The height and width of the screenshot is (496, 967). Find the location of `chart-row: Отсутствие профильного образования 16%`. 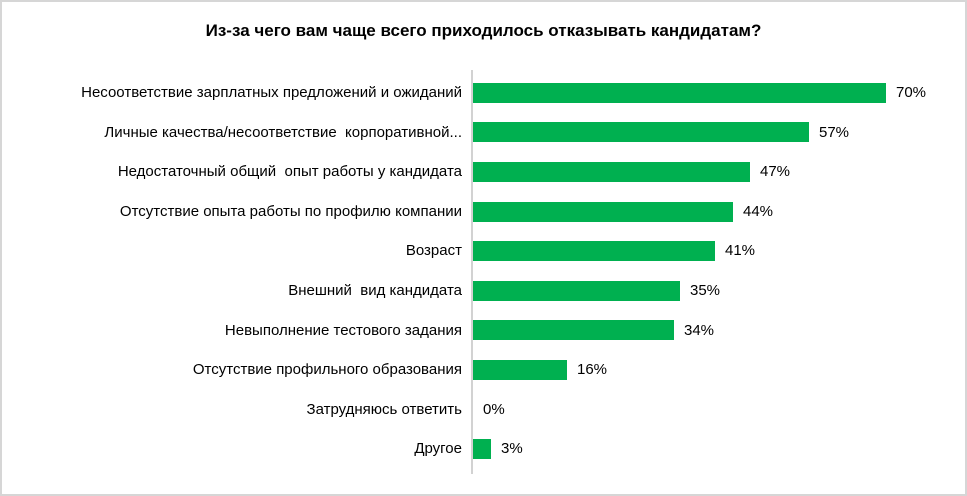

chart-row: Отсутствие профильного образования 16% is located at coordinates (483, 370).